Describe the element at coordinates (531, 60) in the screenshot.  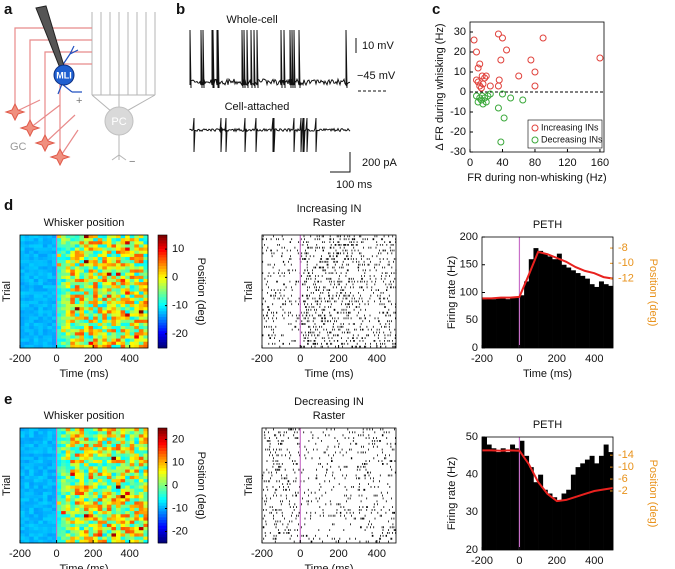
I see `point` at that location.